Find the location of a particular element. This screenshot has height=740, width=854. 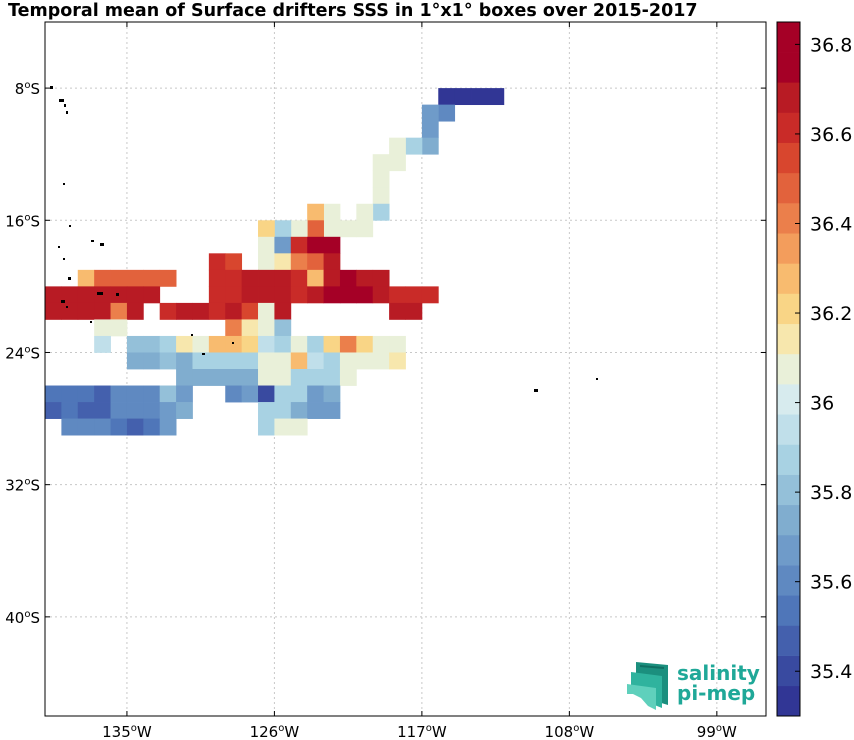

colorbar: 35.4 35.6 35.8 36 36.2 36.4 36.6 36.8 is located at coordinates (814, 369).